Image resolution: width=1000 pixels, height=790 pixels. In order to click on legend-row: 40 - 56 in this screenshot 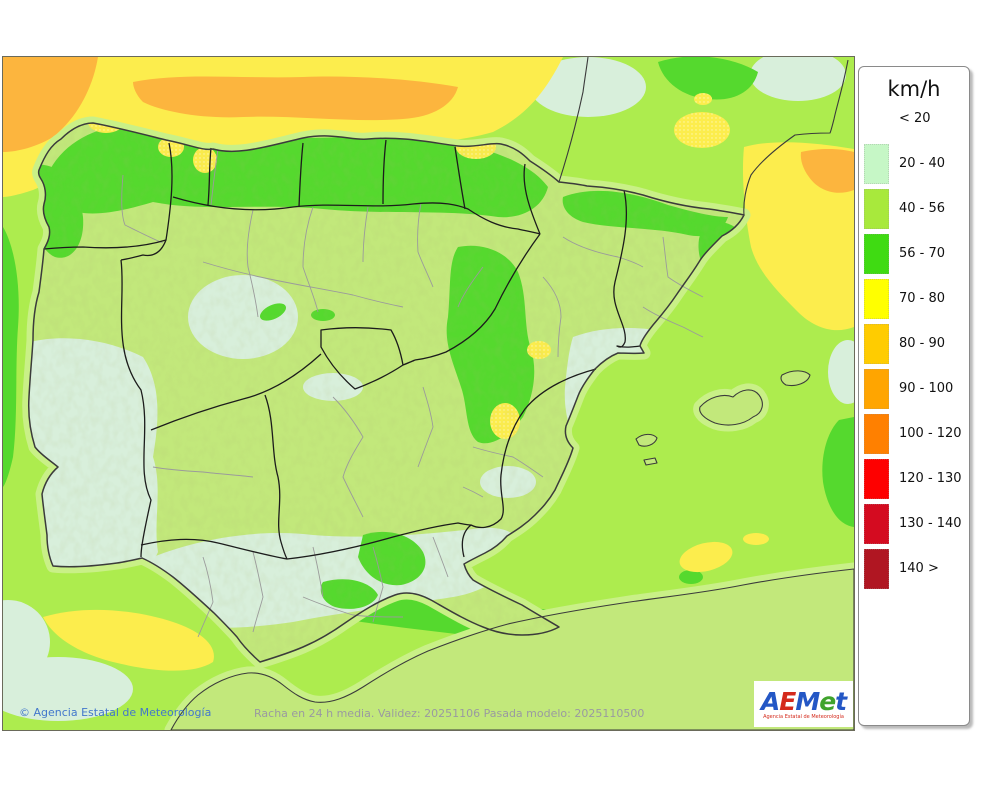, I will do `click(914, 208)`.